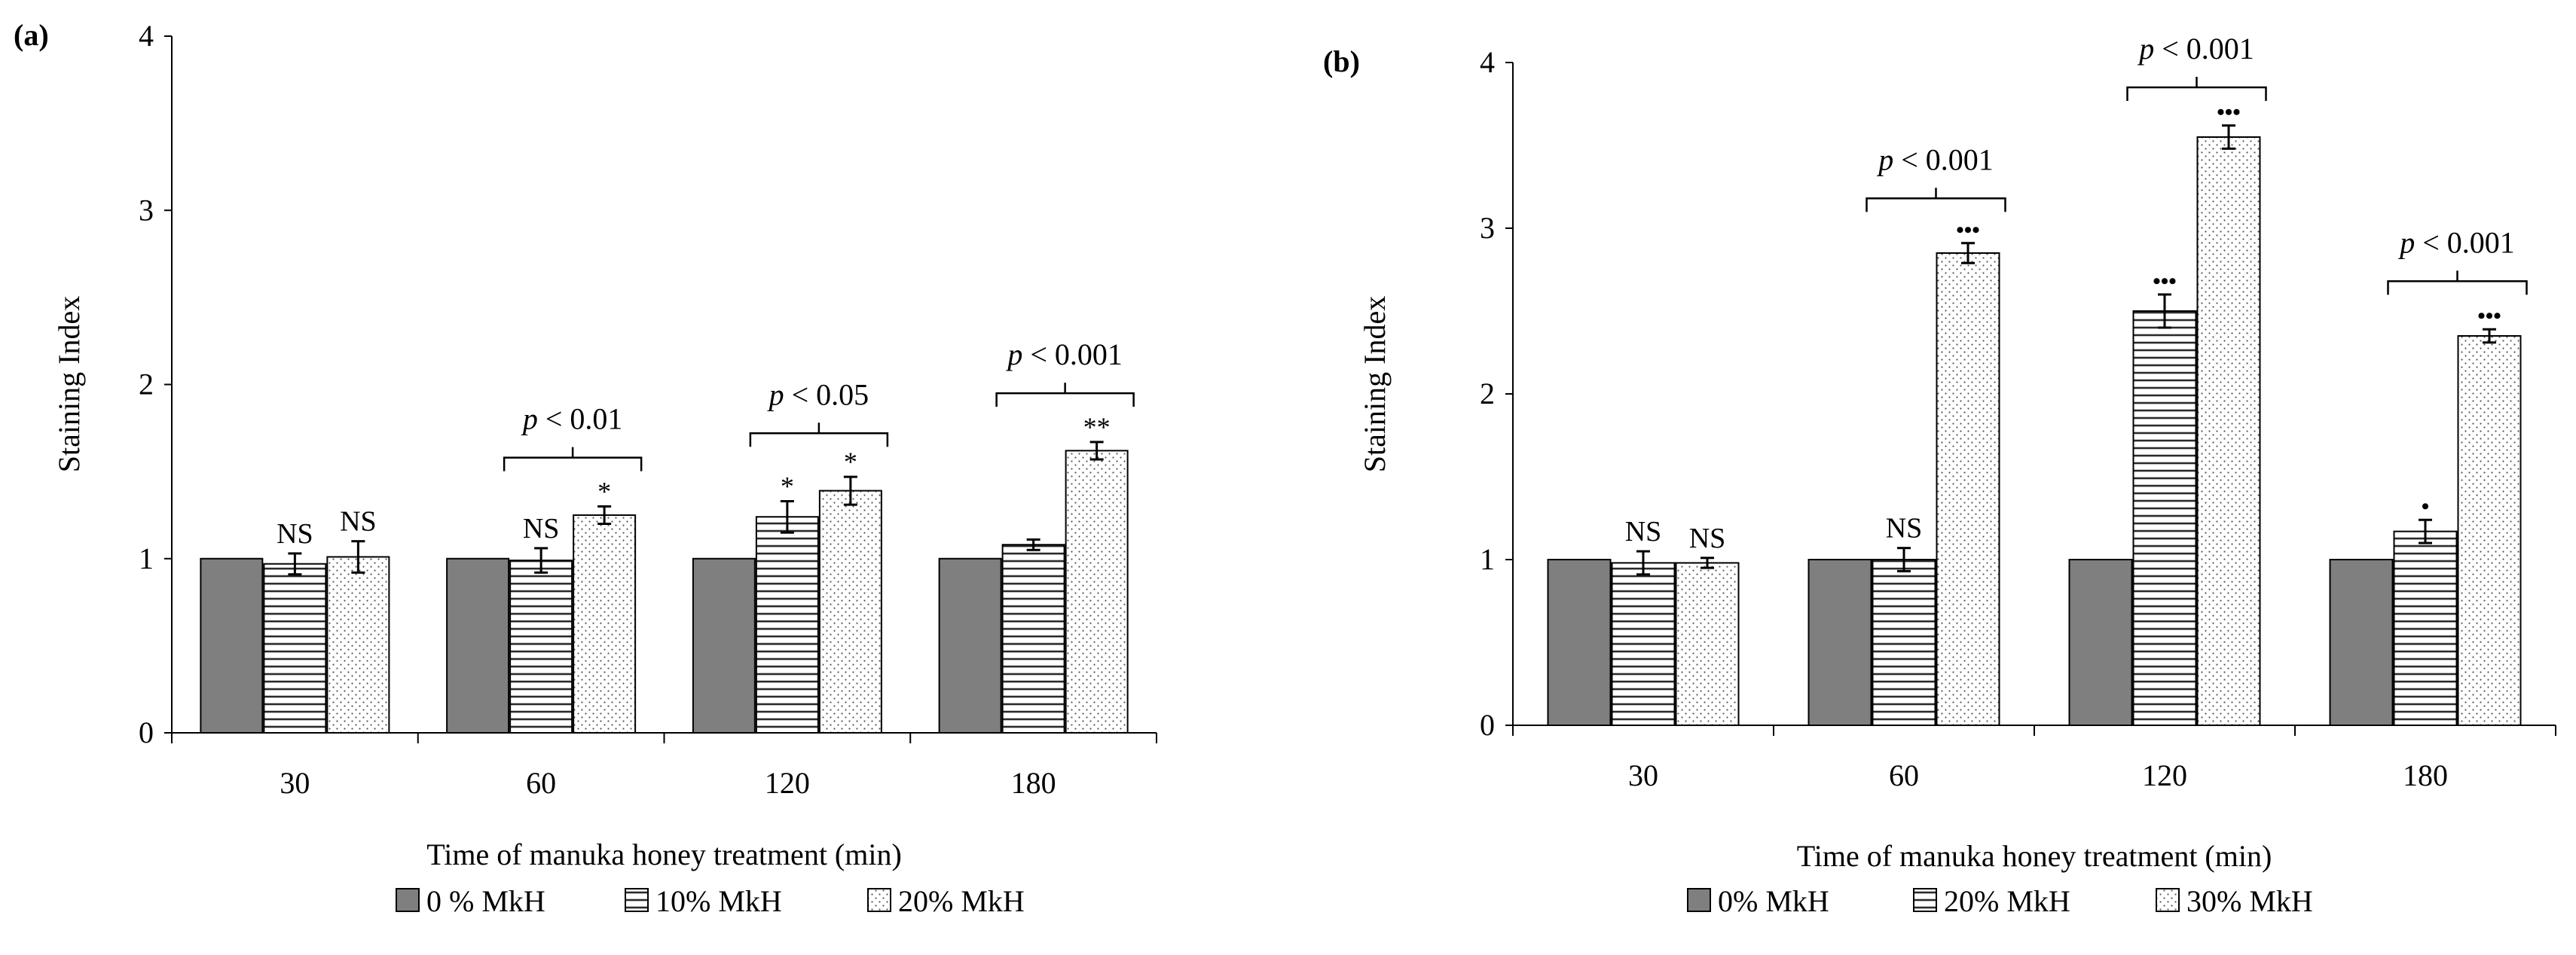  I want to click on significance-label: **, so click(1097, 427).